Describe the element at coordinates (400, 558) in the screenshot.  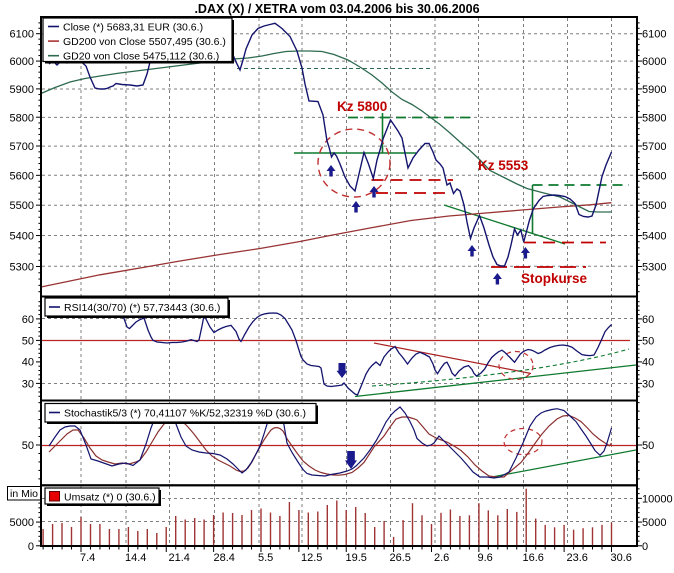
I see `svg-text: 26.5` at that location.